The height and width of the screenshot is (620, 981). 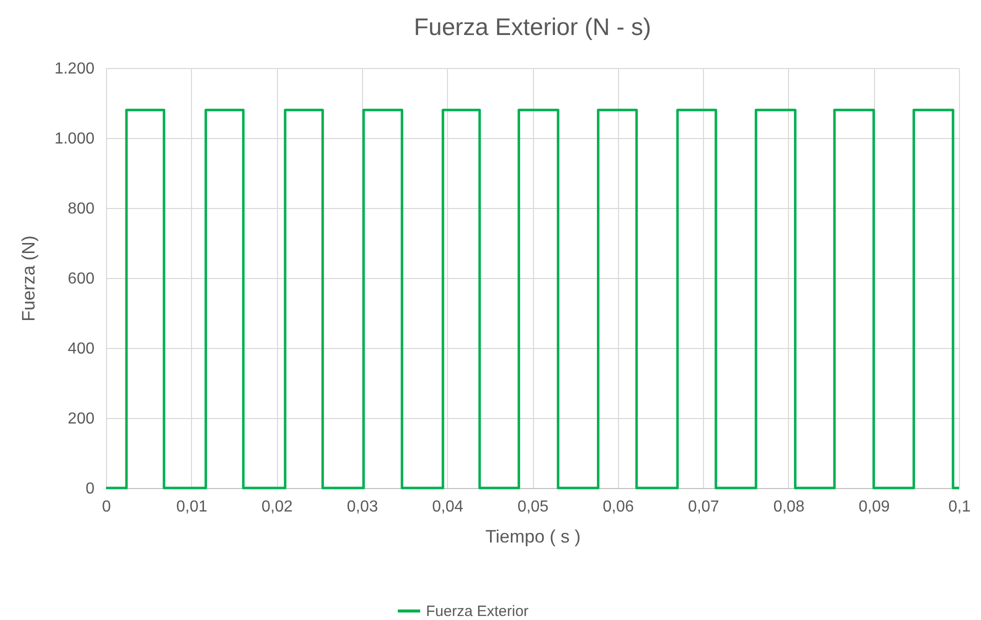 What do you see at coordinates (277, 507) in the screenshot?
I see `x-tick-label: 0,02` at bounding box center [277, 507].